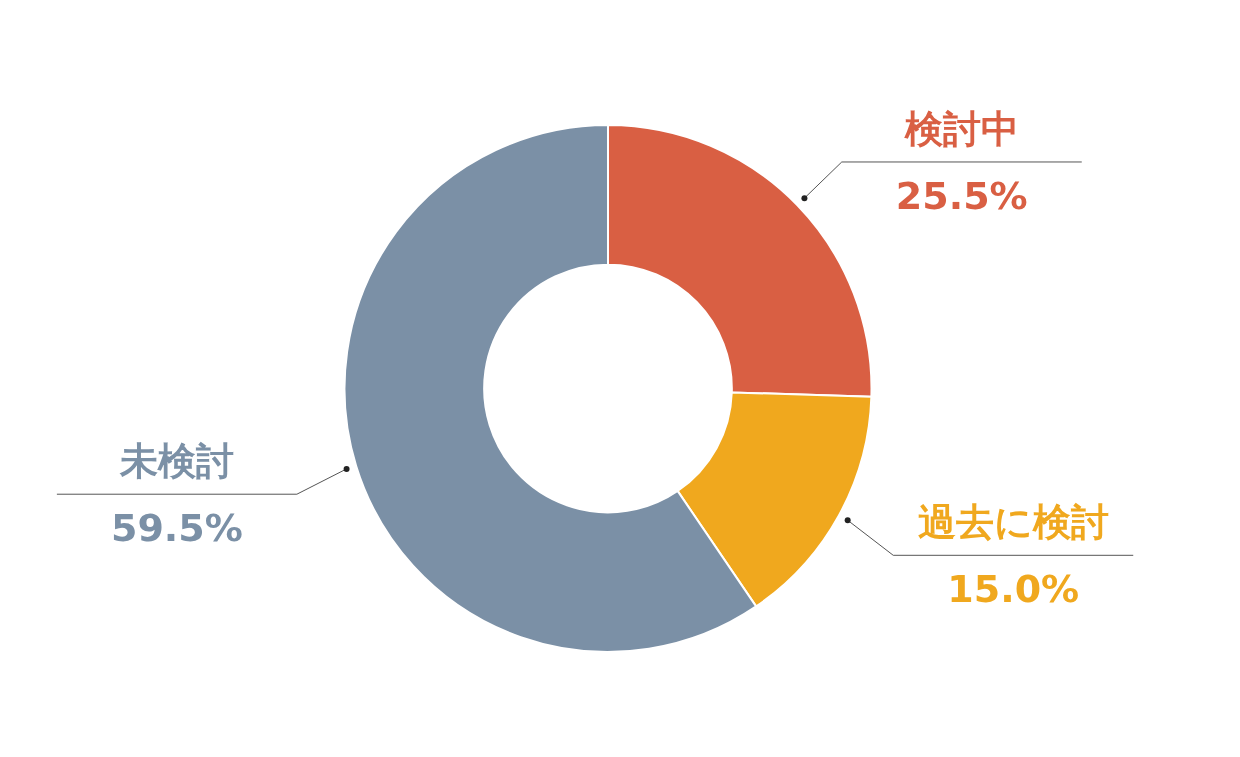 The height and width of the screenshot is (757, 1240). I want to click on data-label: 25.5%, so click(961, 195).